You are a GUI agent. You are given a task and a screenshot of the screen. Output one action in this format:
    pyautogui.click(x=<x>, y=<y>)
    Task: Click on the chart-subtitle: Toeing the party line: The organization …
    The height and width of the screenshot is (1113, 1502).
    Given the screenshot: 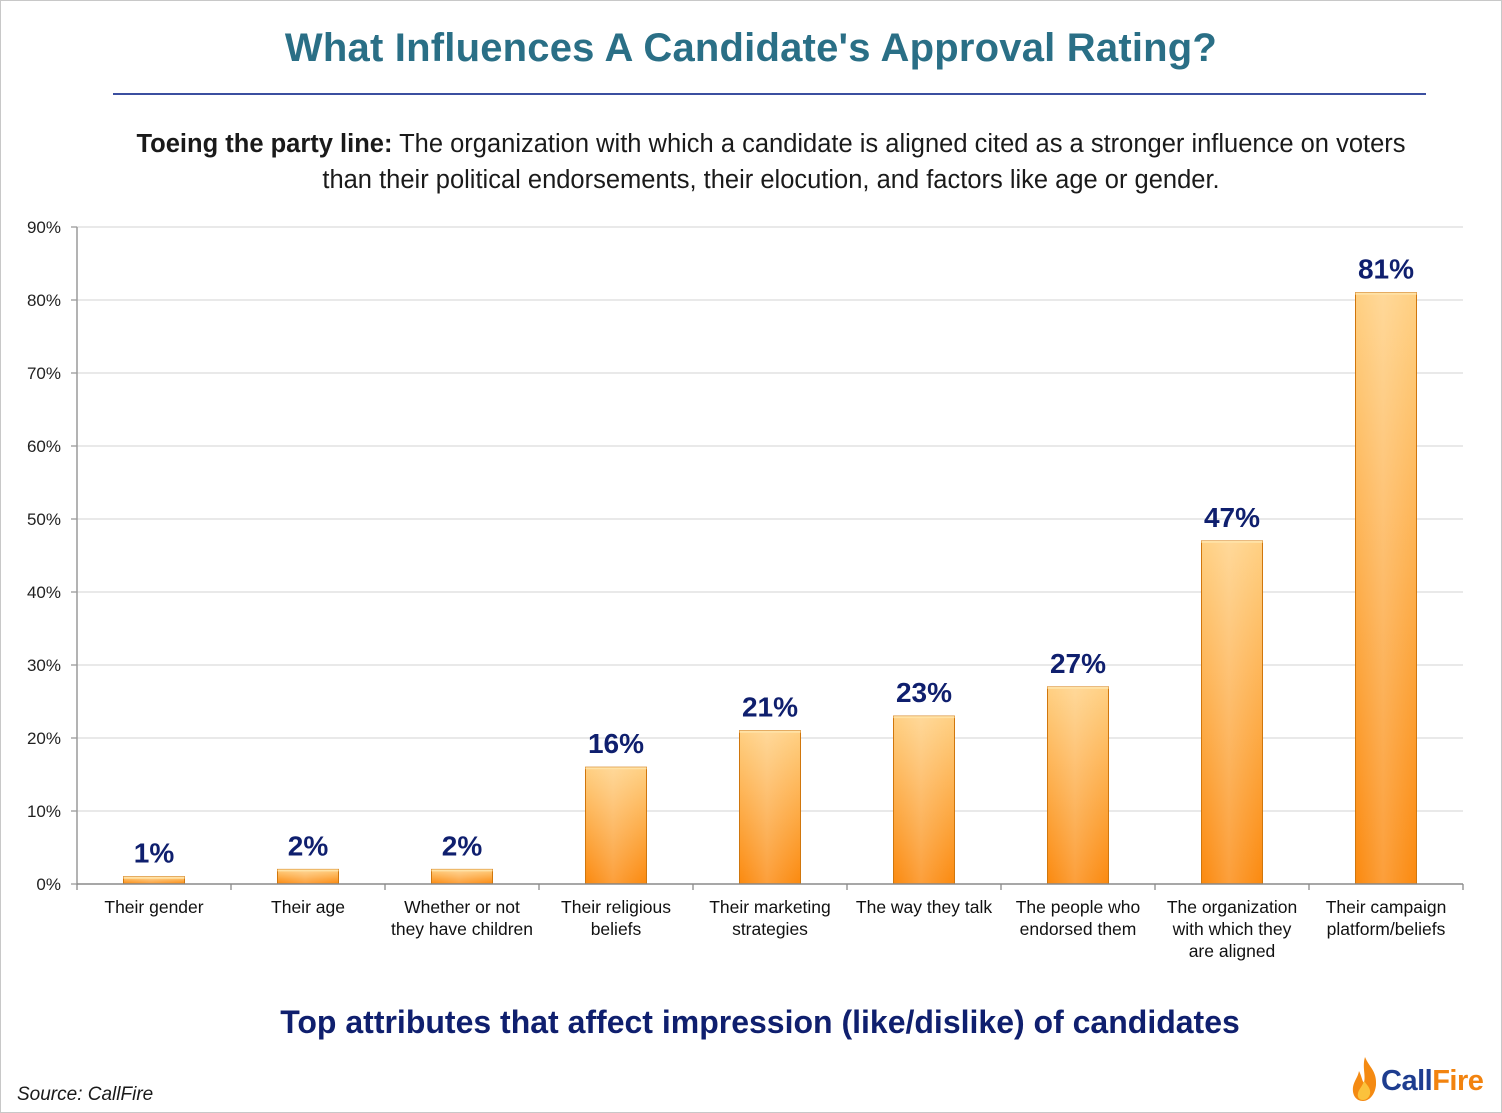 What is the action you would take?
    pyautogui.click(x=771, y=162)
    